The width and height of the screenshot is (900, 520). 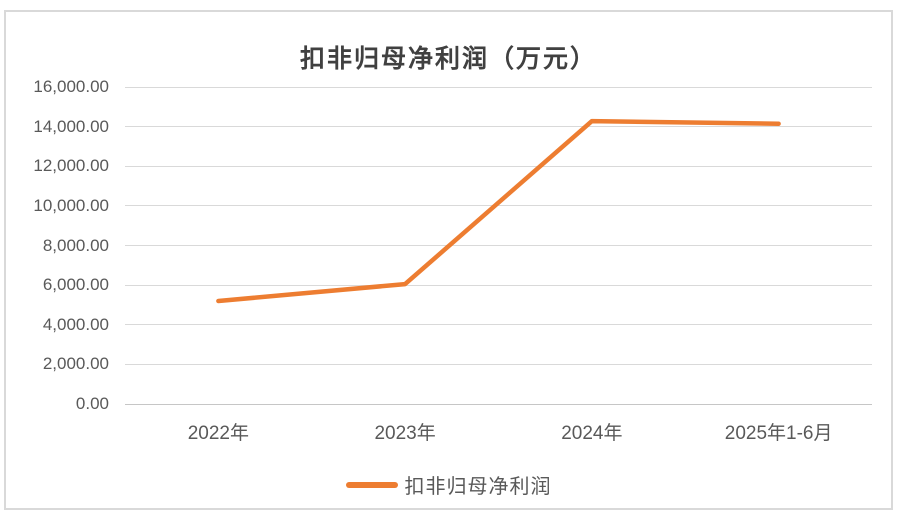 I want to click on legend: 扣非归母净利润, so click(x=448, y=484).